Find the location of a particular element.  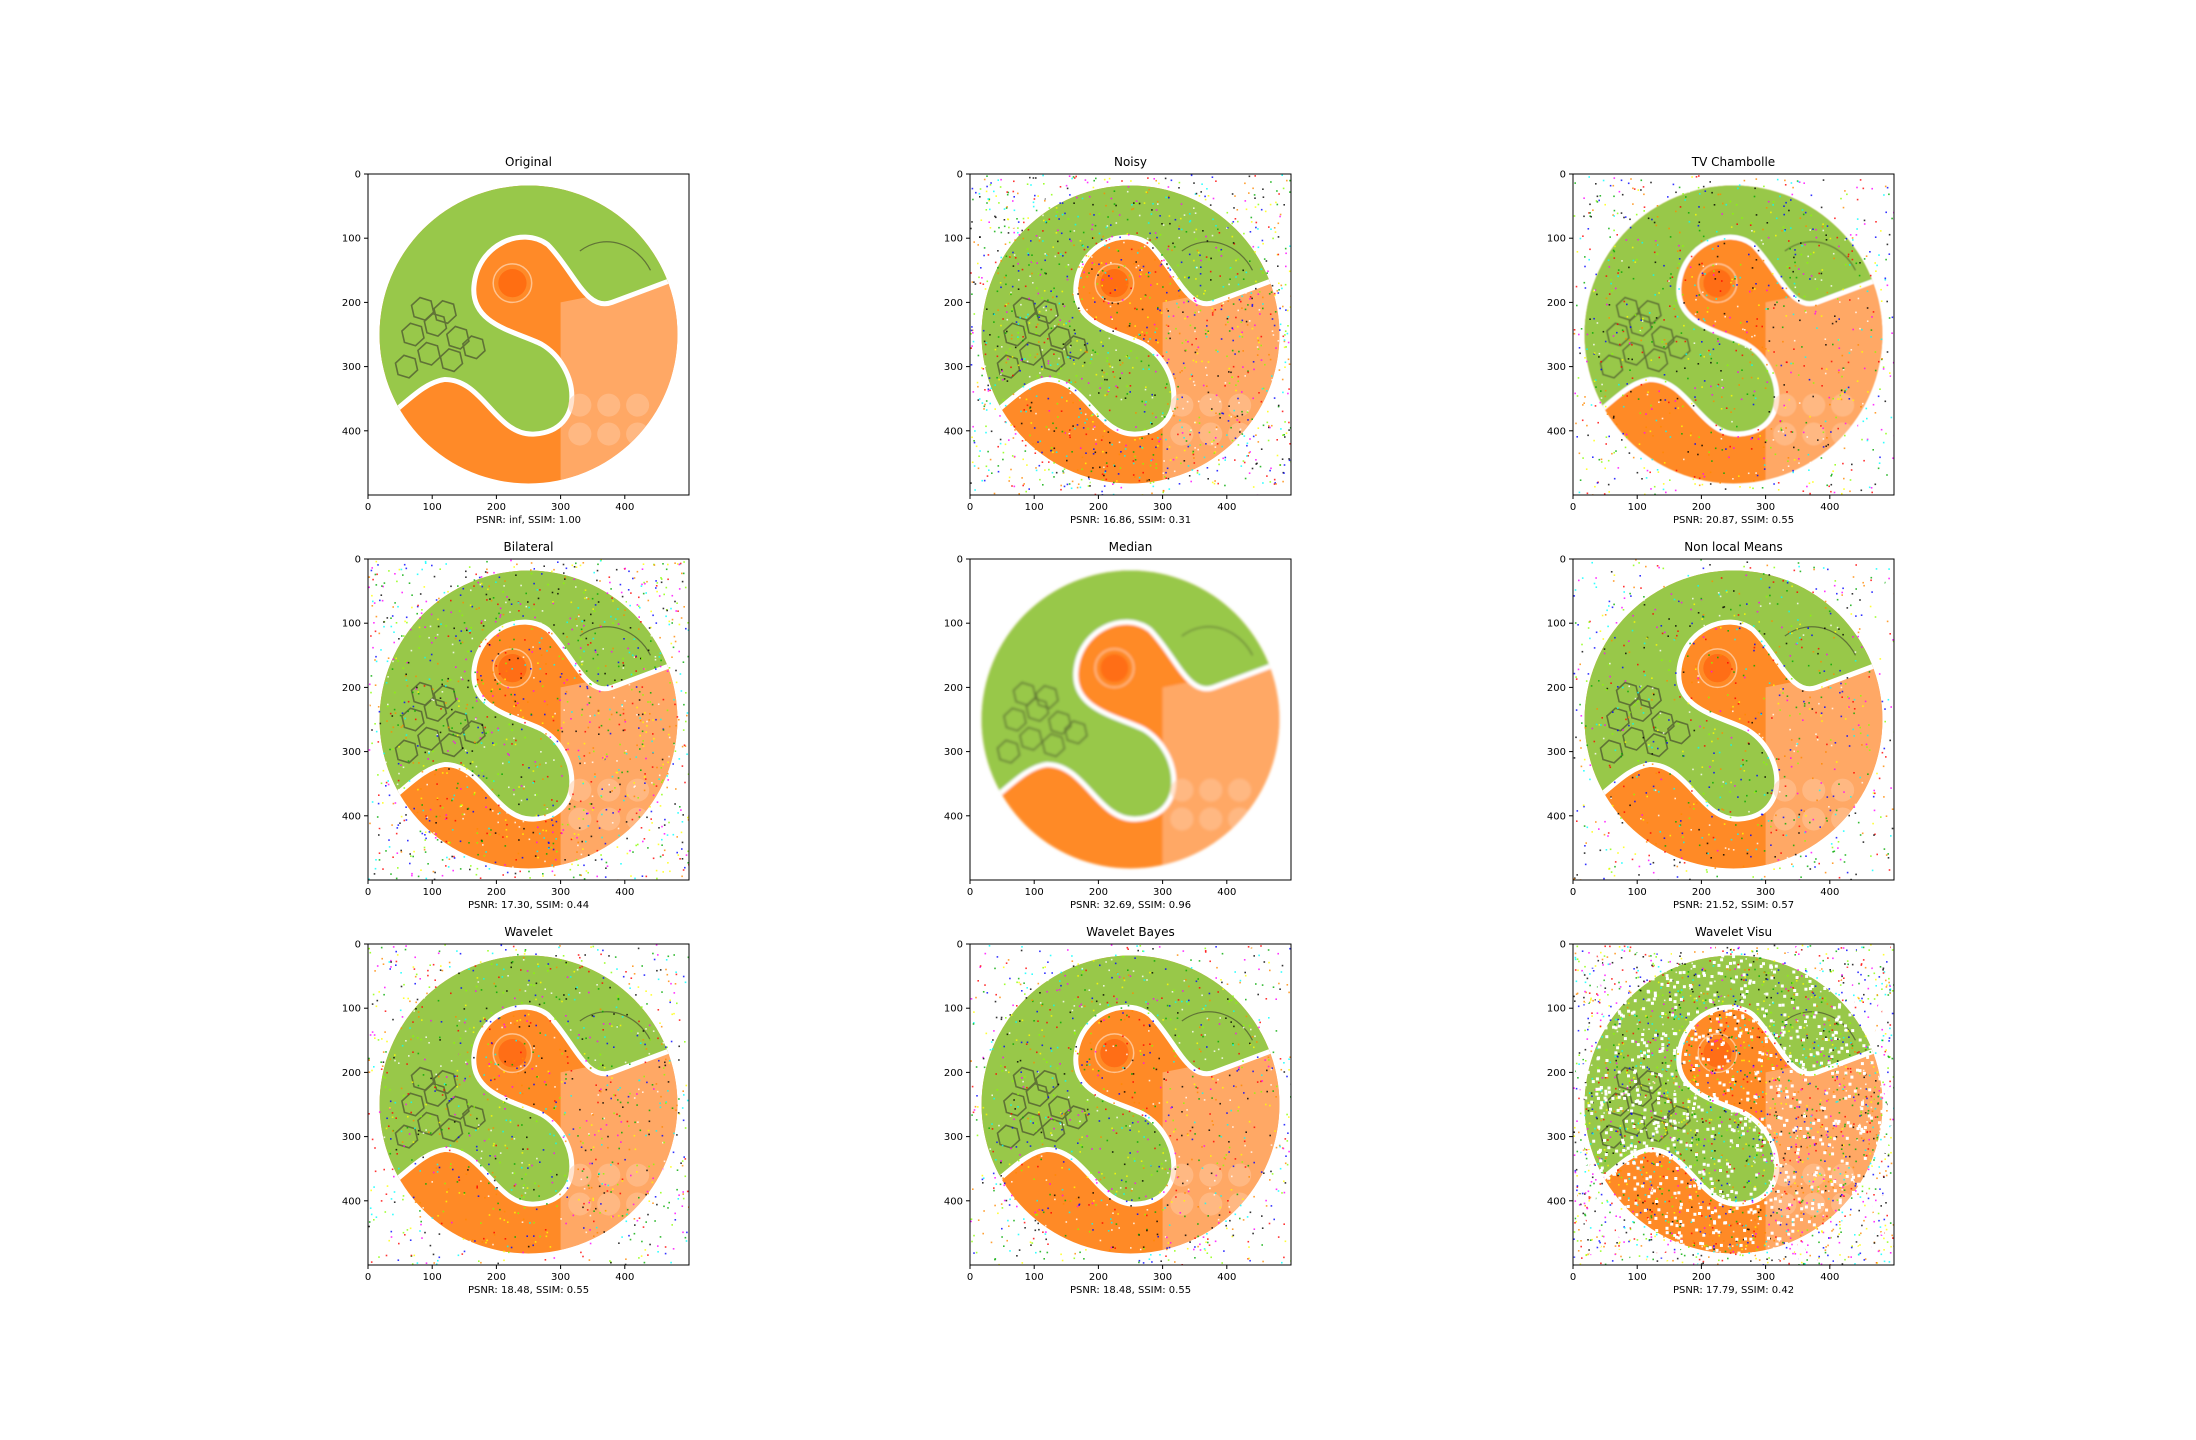

panel-title: Noisy is located at coordinates (1130, 162).